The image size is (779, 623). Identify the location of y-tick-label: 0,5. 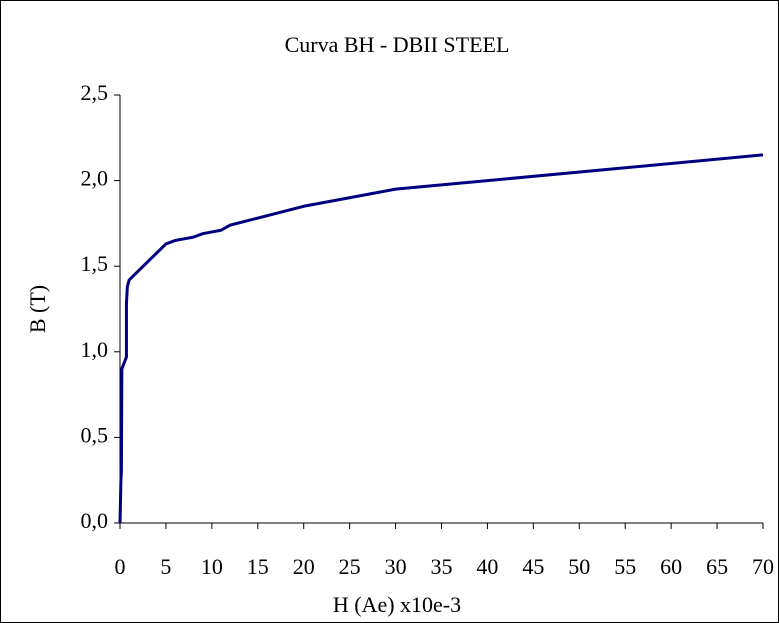
(95, 434).